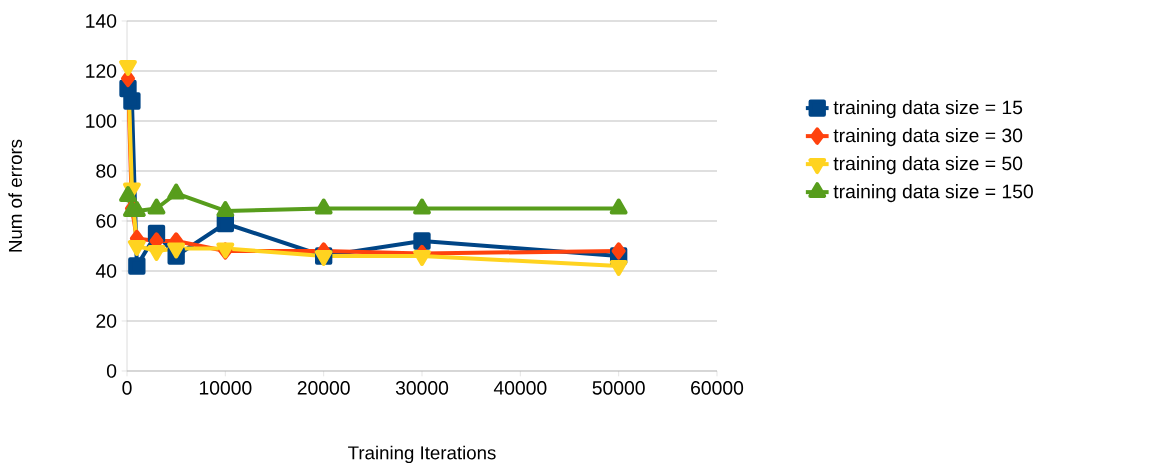 The image size is (1160, 474). I want to click on y-axis-title: Num of errors, so click(15, 195).